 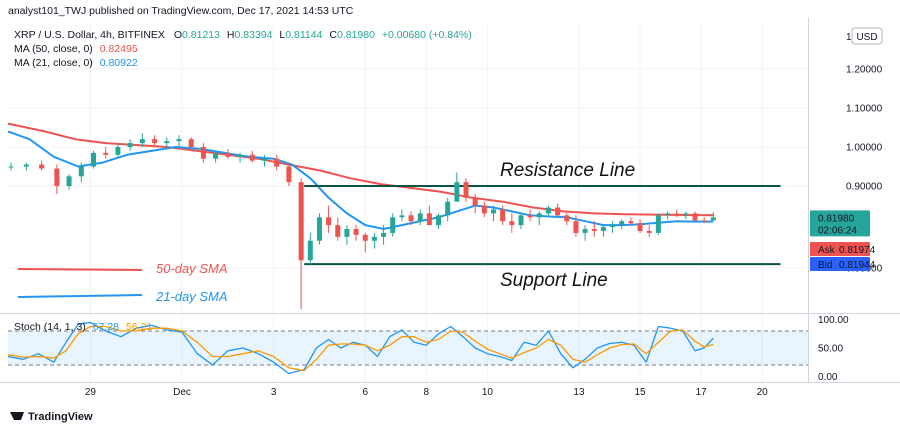 What do you see at coordinates (201, 35) in the screenshot?
I see `open-value: 0.81213` at bounding box center [201, 35].